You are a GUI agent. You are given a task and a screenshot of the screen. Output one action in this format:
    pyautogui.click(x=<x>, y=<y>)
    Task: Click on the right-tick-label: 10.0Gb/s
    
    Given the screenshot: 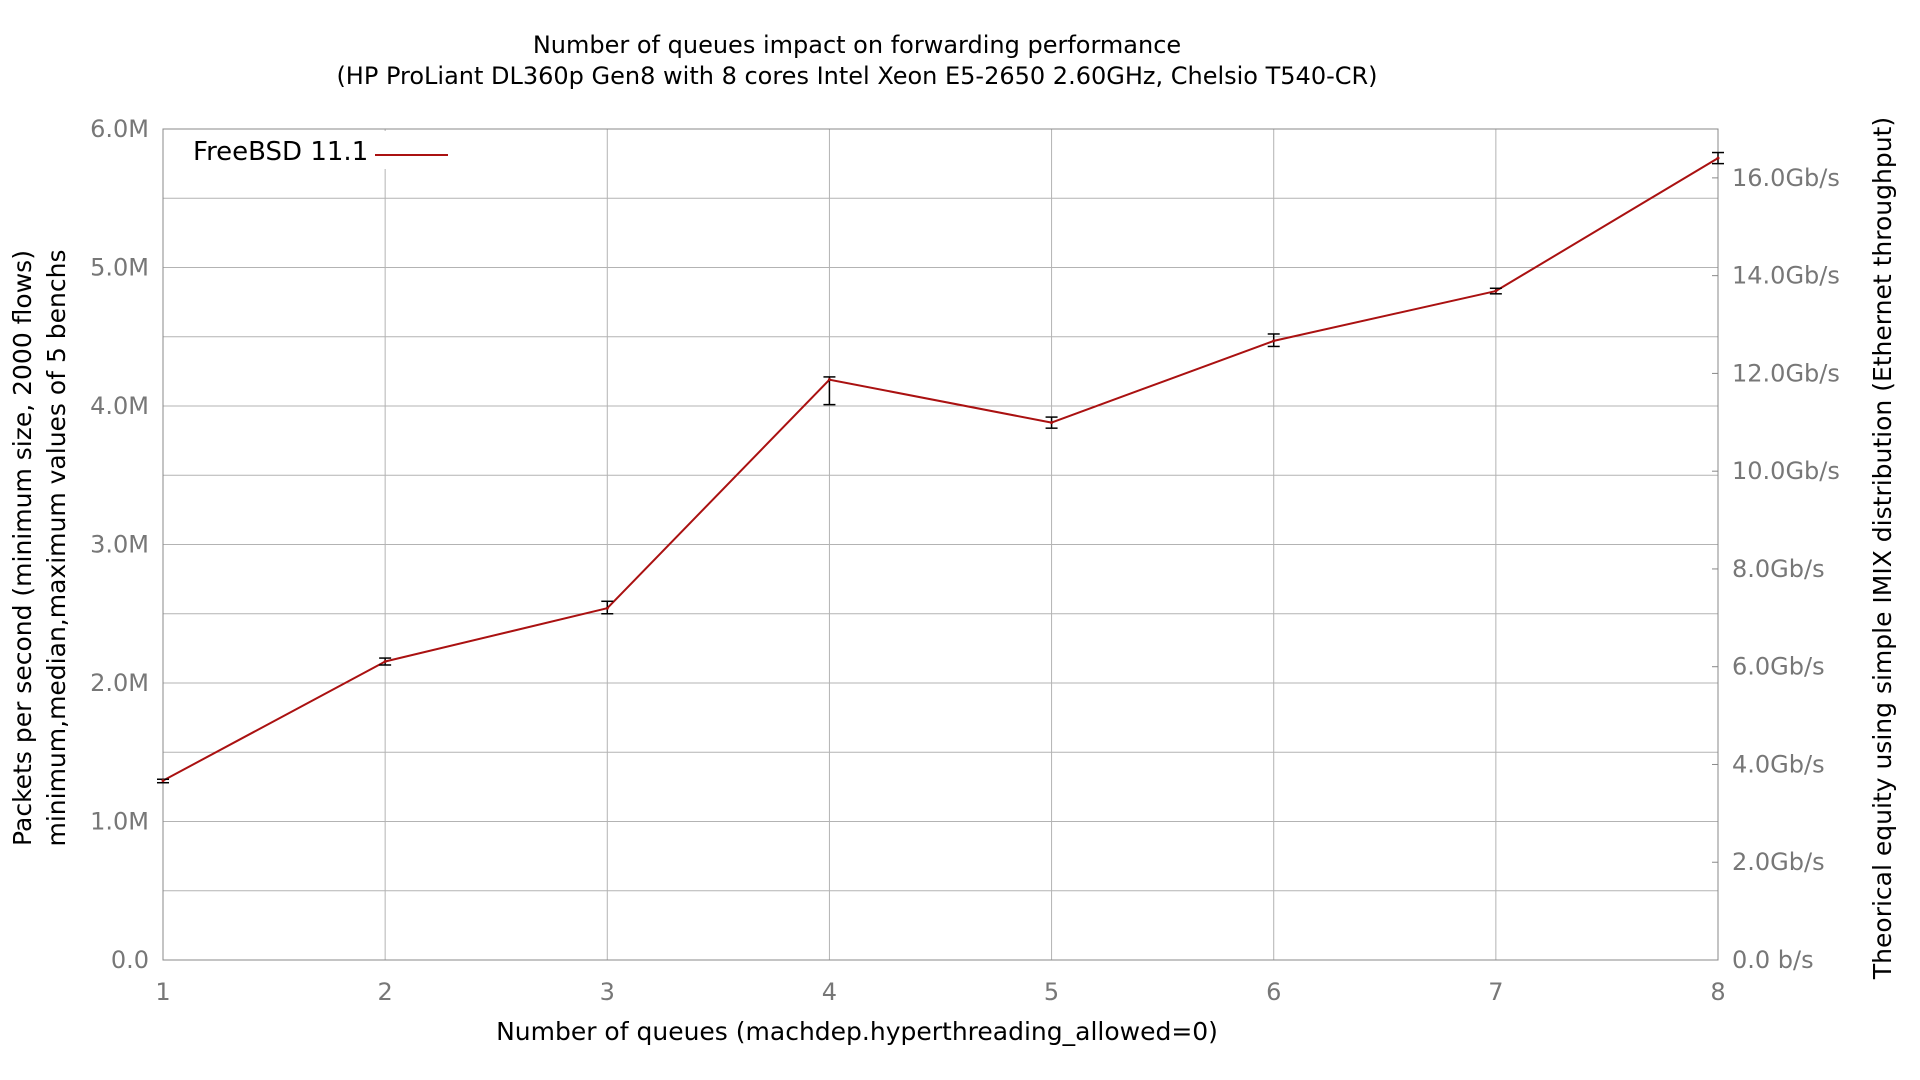 What is the action you would take?
    pyautogui.click(x=1786, y=471)
    